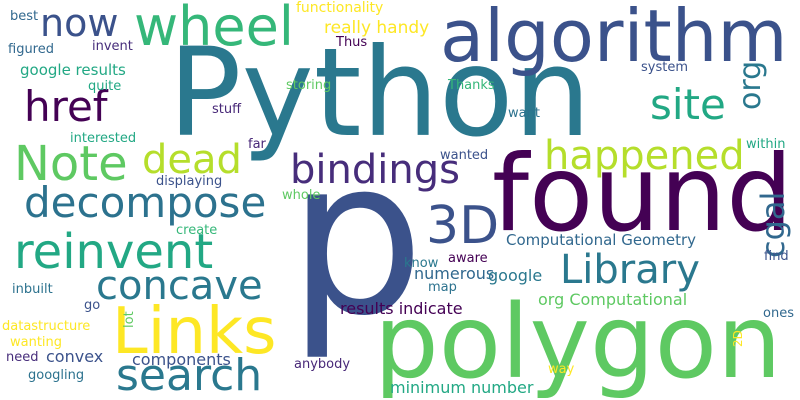 The height and width of the screenshot is (400, 800). Describe the element at coordinates (309, 85) in the screenshot. I see `word-storing: storing` at that location.